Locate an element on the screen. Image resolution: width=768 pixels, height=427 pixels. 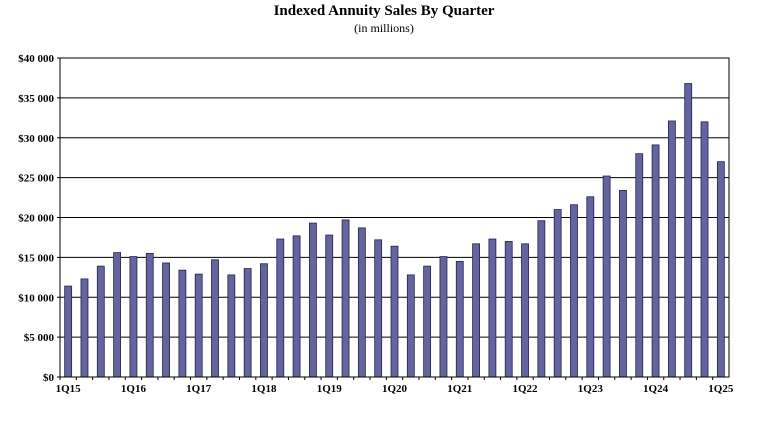
bar-3Q20 is located at coordinates (427, 321).